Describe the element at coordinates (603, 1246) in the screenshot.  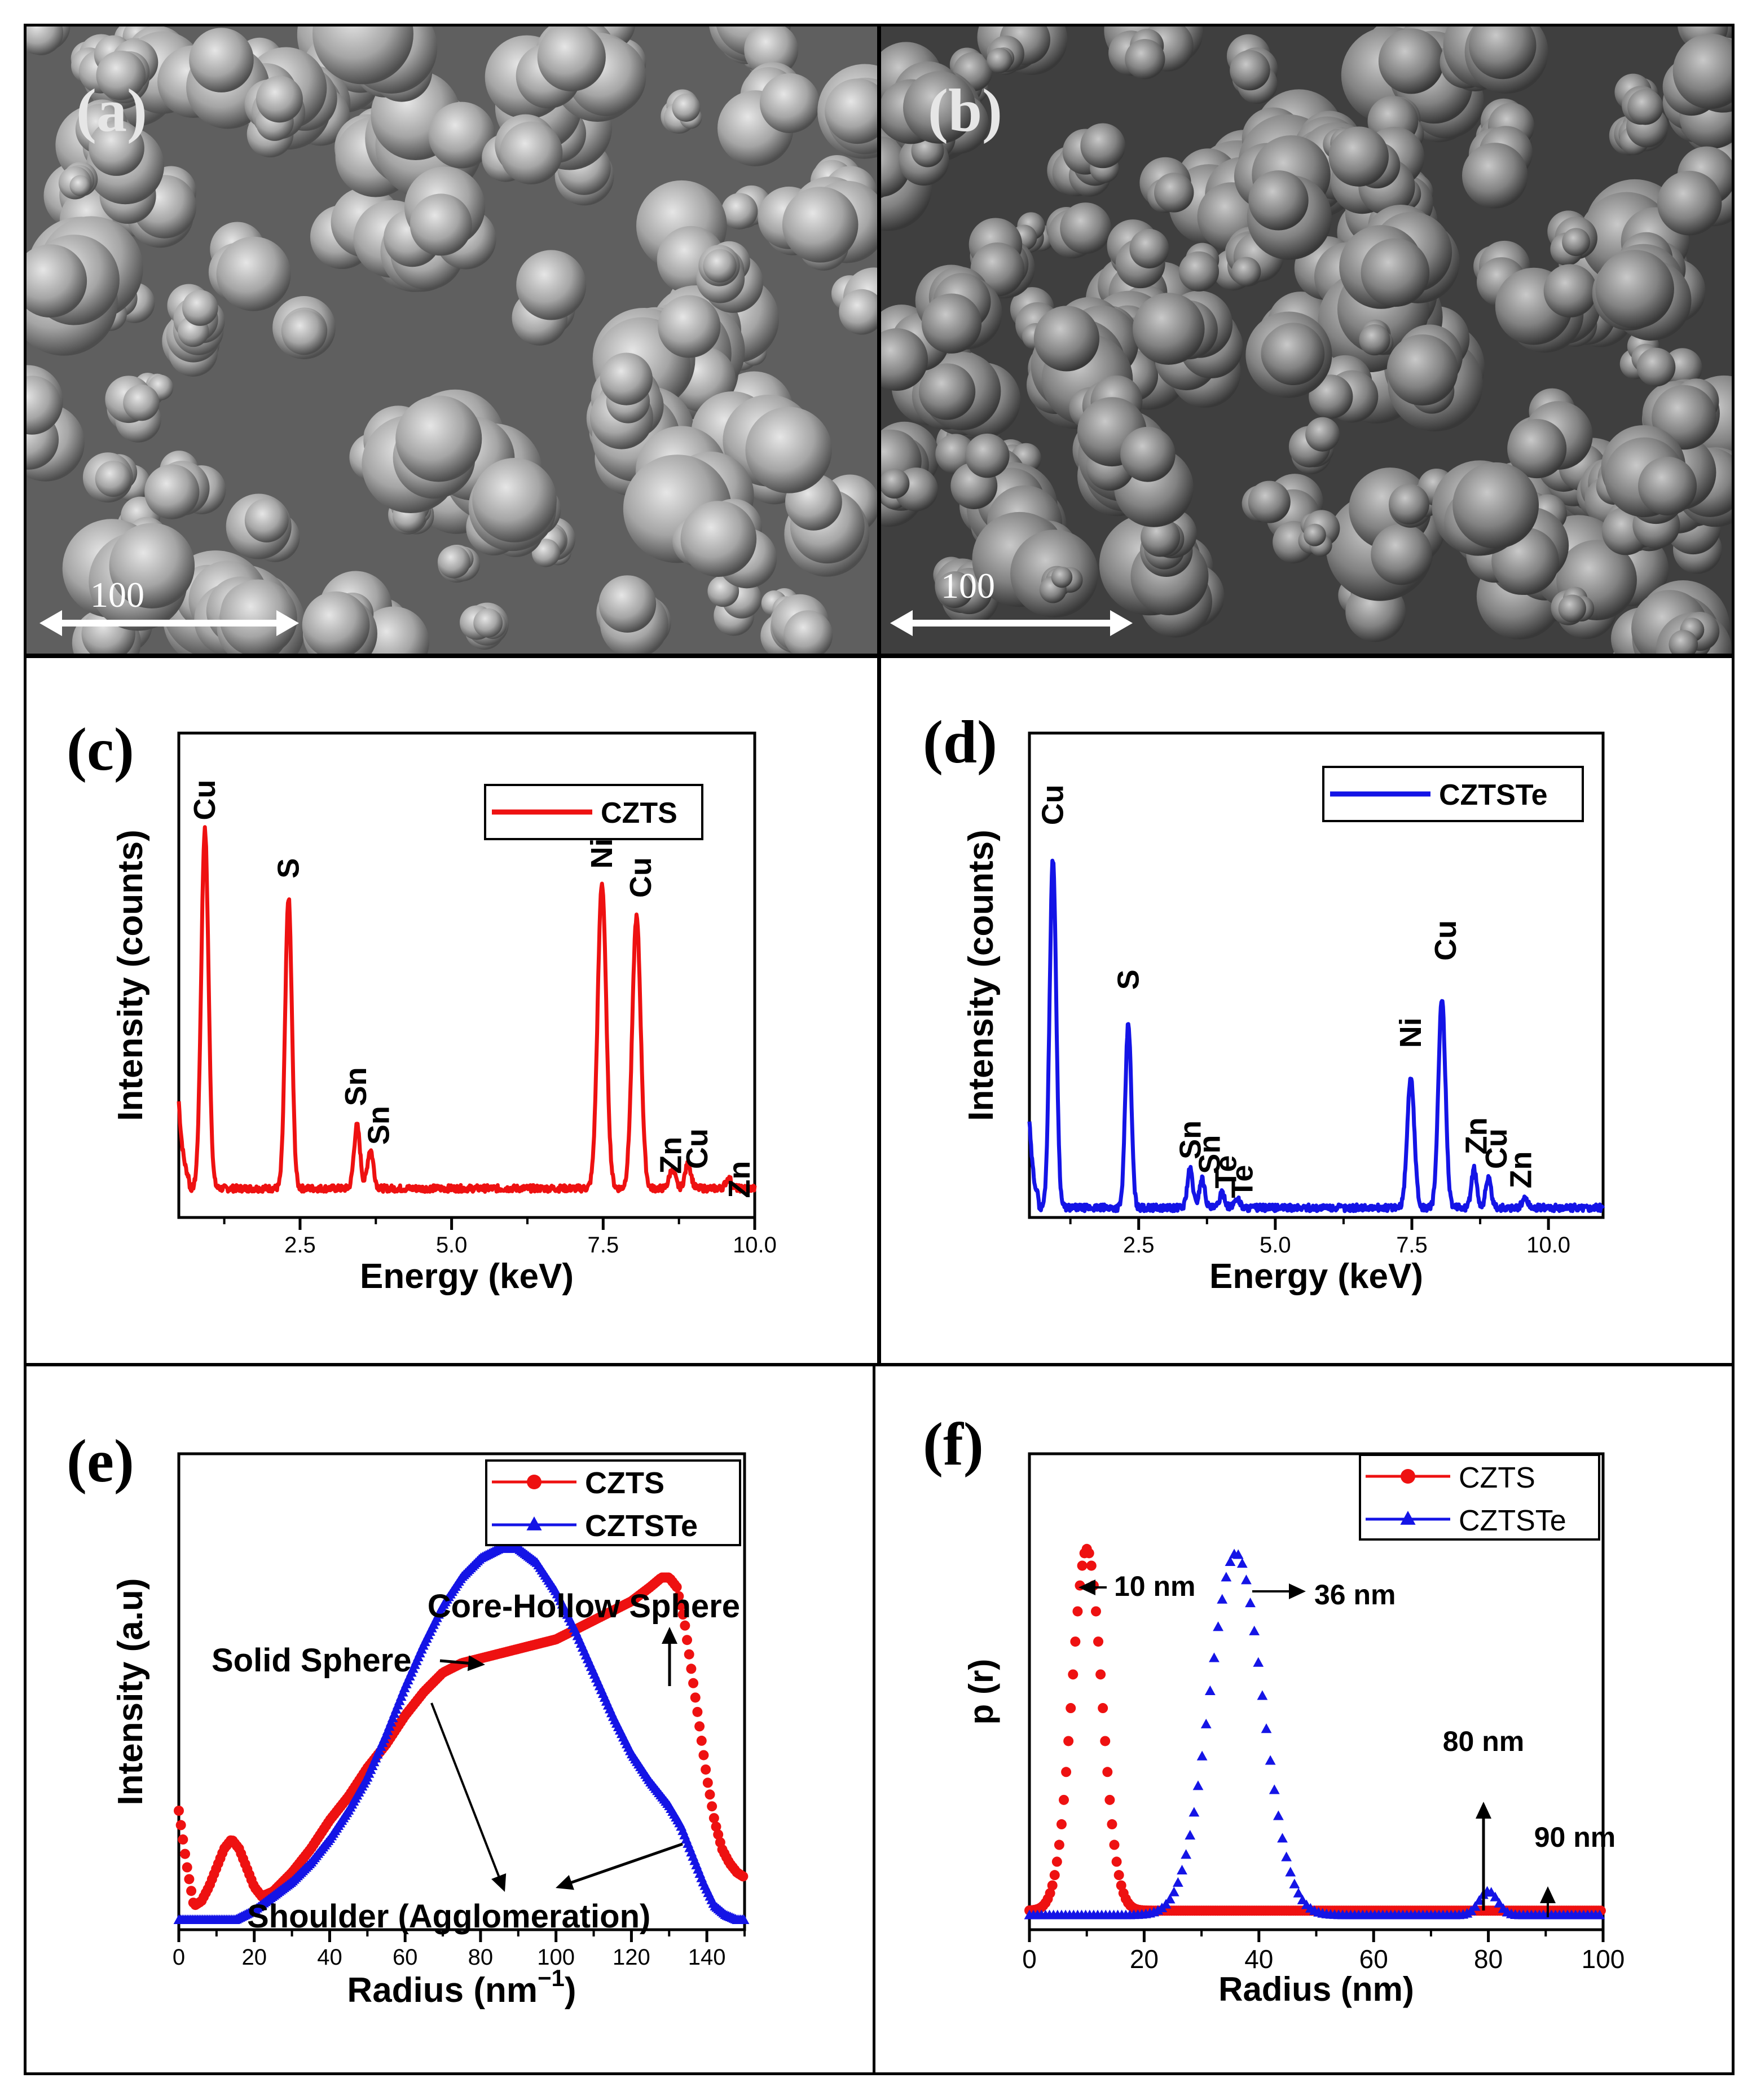
I see `x-tick-label: 7.5` at that location.